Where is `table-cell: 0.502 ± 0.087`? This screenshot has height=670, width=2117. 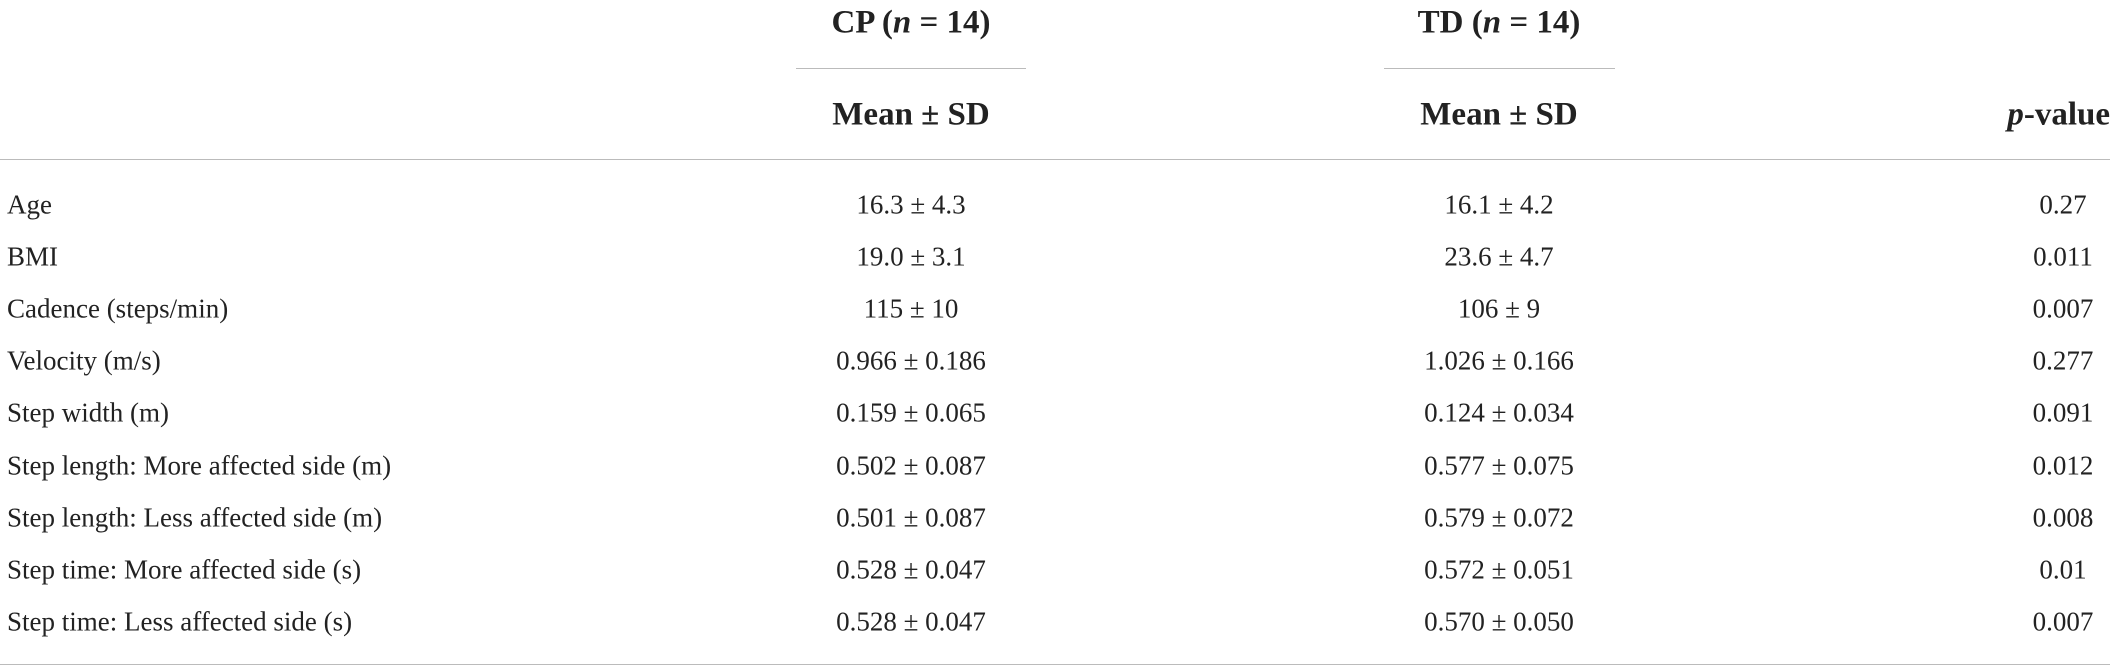 table-cell: 0.502 ± 0.087 is located at coordinates (911, 465).